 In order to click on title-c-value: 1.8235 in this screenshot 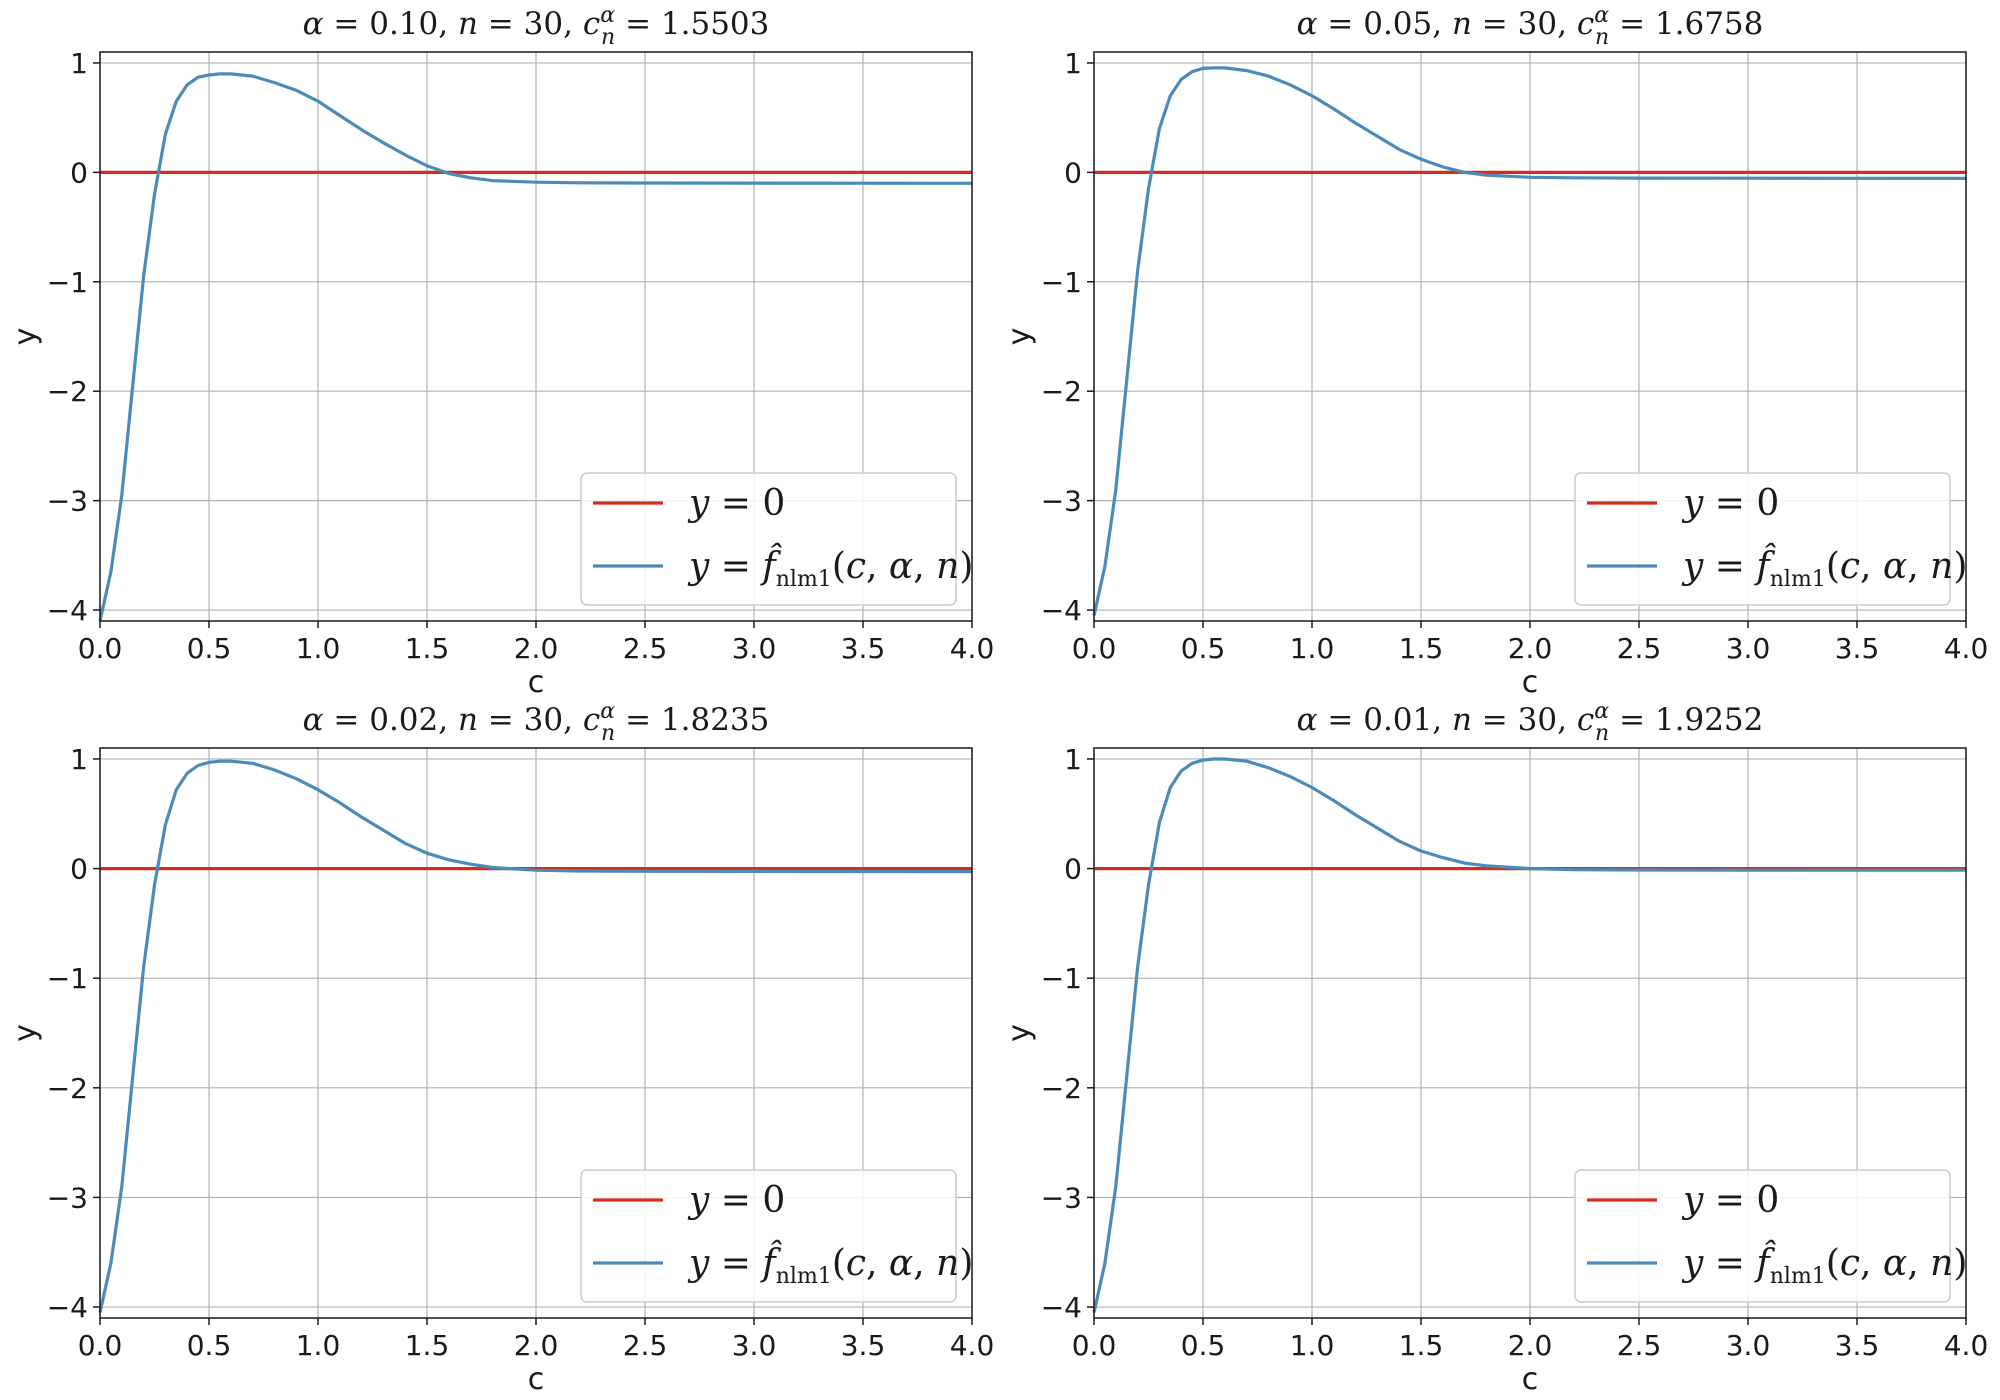, I will do `click(715, 720)`.